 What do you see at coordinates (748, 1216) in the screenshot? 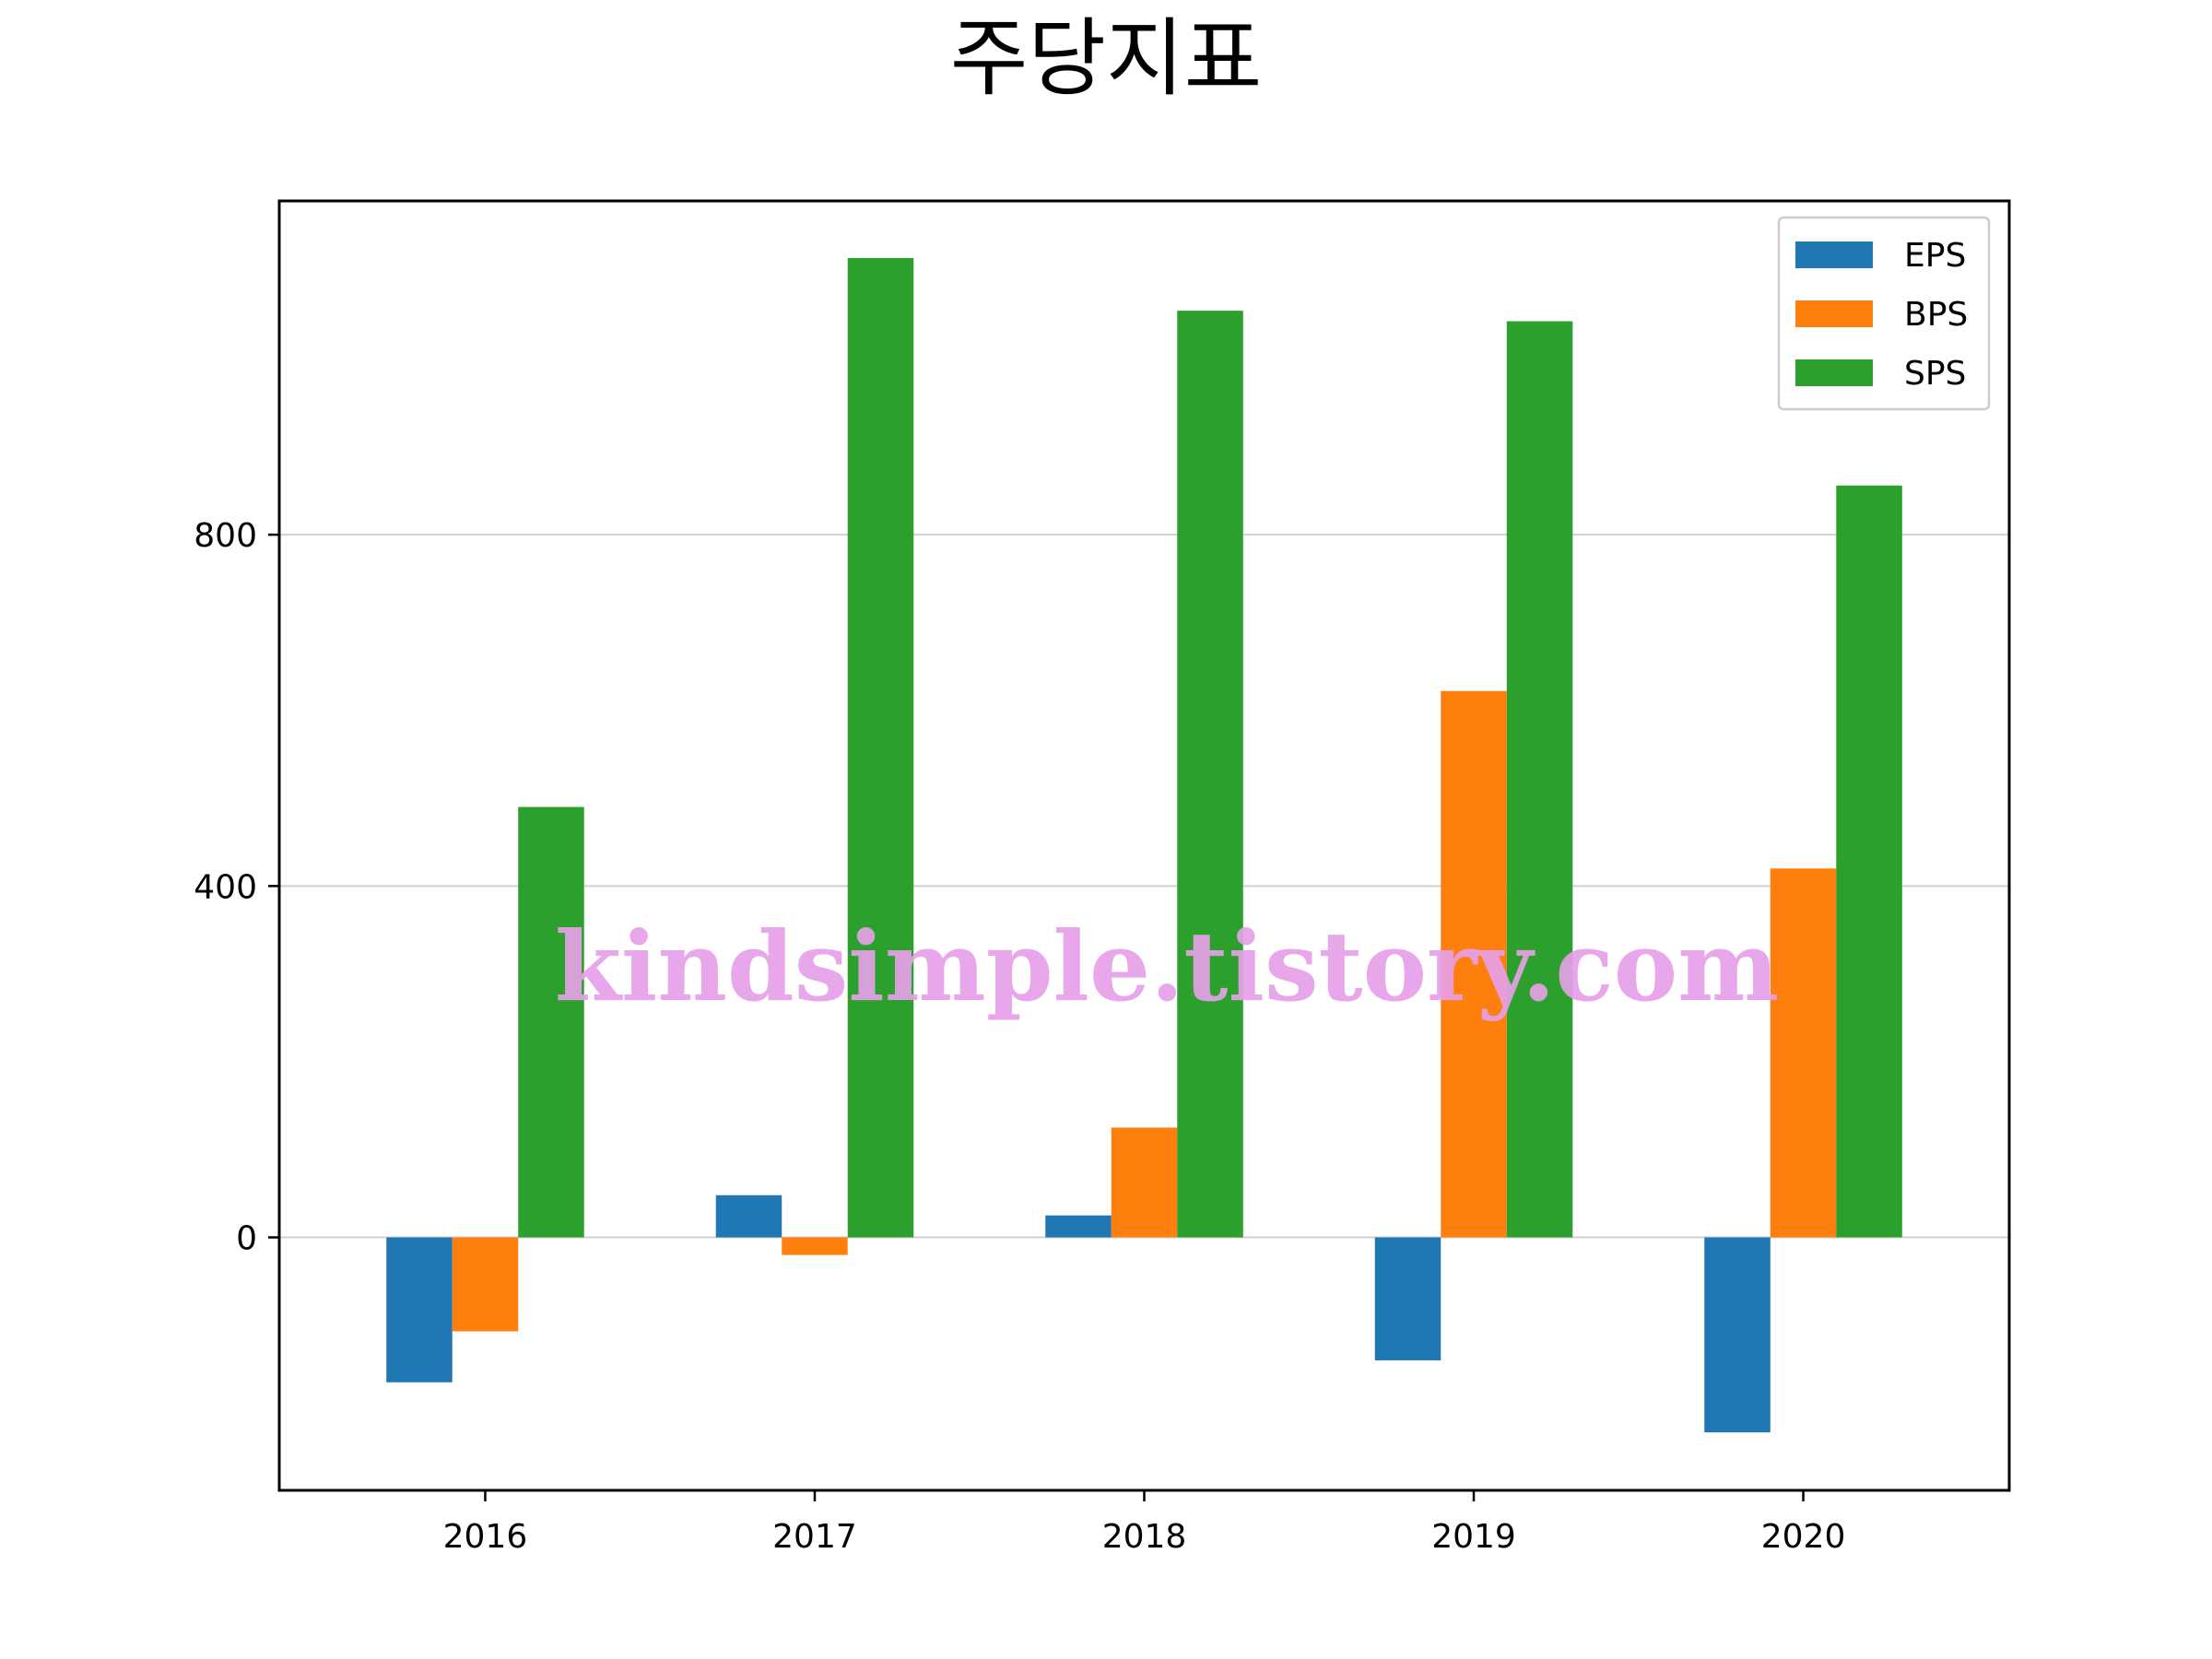
I see `bar-eps-2017` at bounding box center [748, 1216].